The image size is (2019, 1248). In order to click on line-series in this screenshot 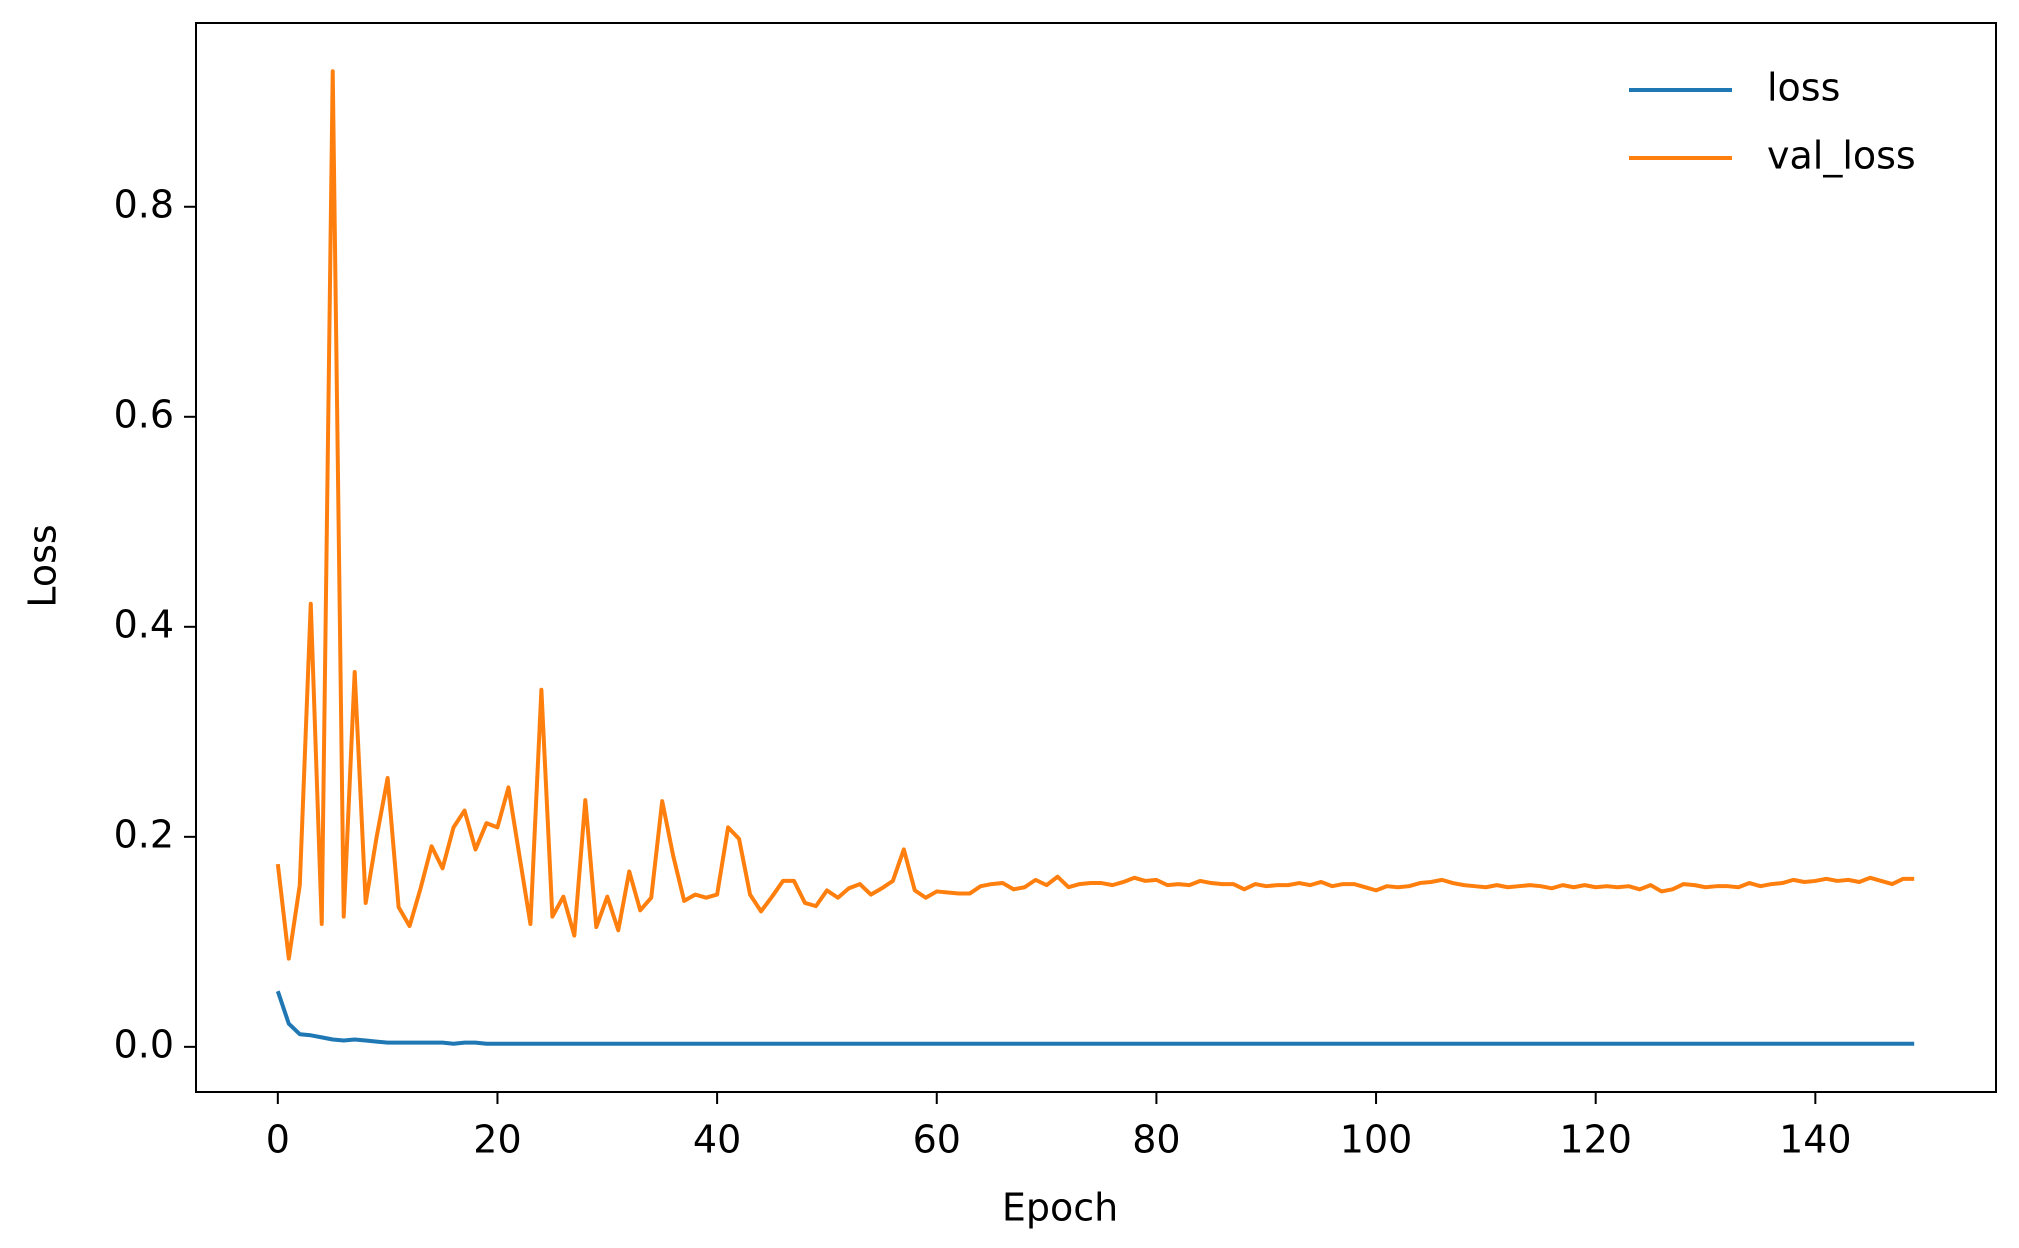, I will do `click(1095, 1018)`.